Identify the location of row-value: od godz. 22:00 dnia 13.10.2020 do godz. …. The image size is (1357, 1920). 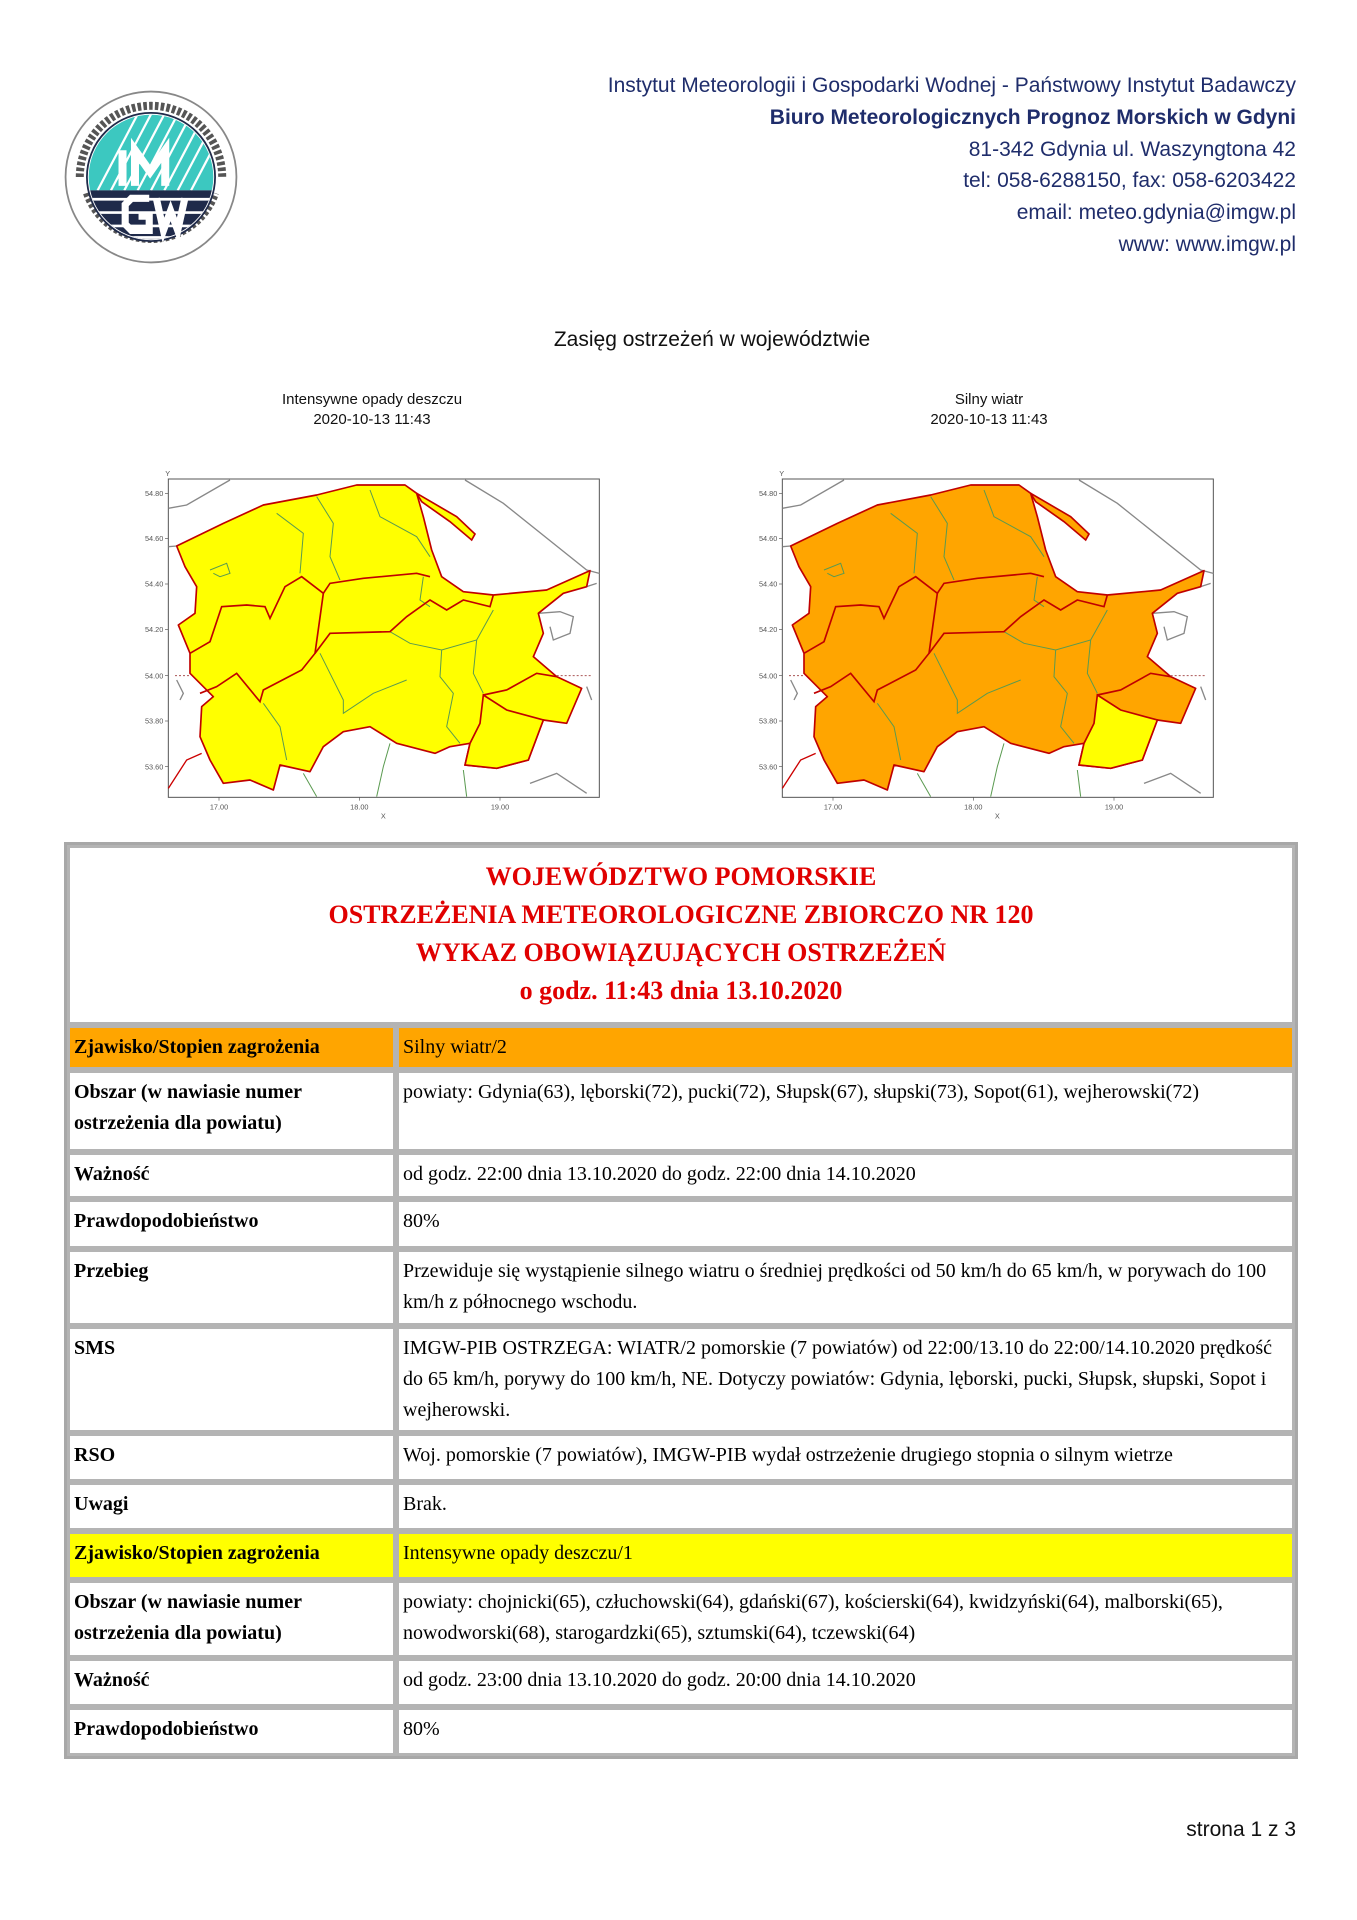
(845, 1175).